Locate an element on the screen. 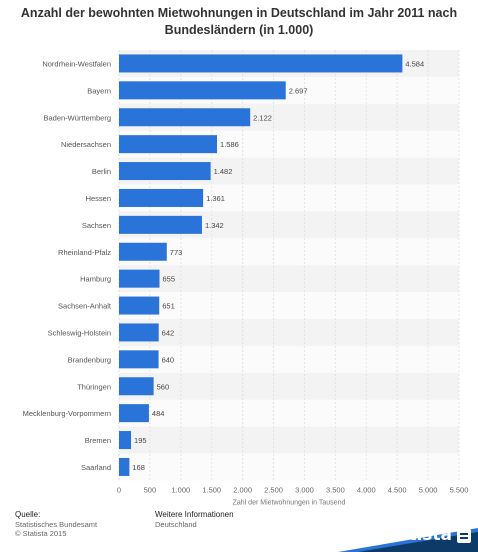  statista-logo-text: statista is located at coordinates (415, 535).